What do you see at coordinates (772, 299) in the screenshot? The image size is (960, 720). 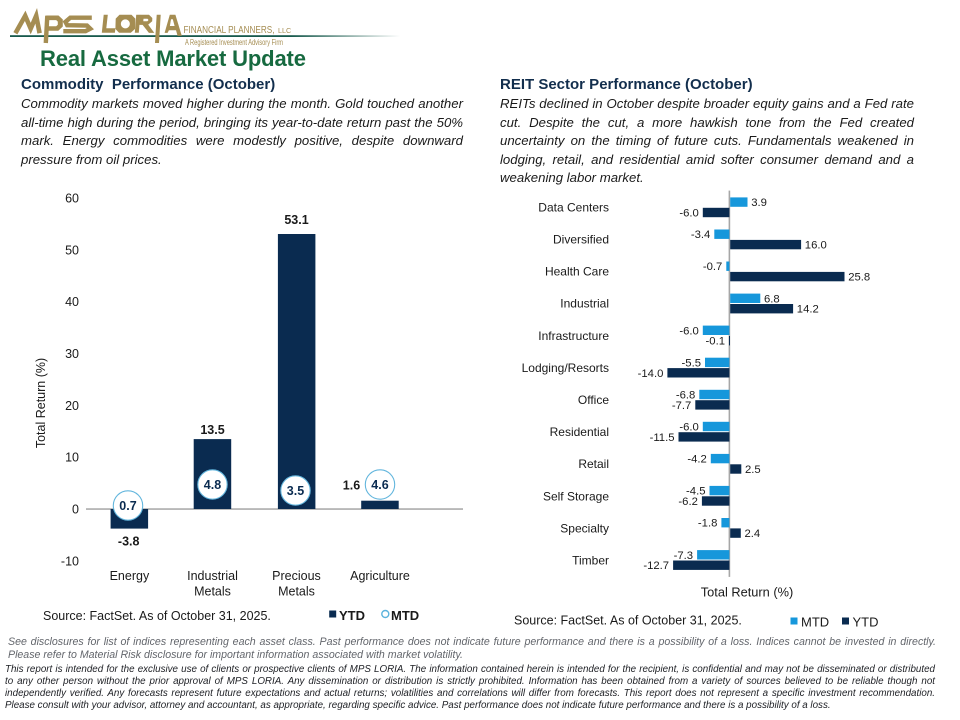 I see `svg-text: 6.8` at bounding box center [772, 299].